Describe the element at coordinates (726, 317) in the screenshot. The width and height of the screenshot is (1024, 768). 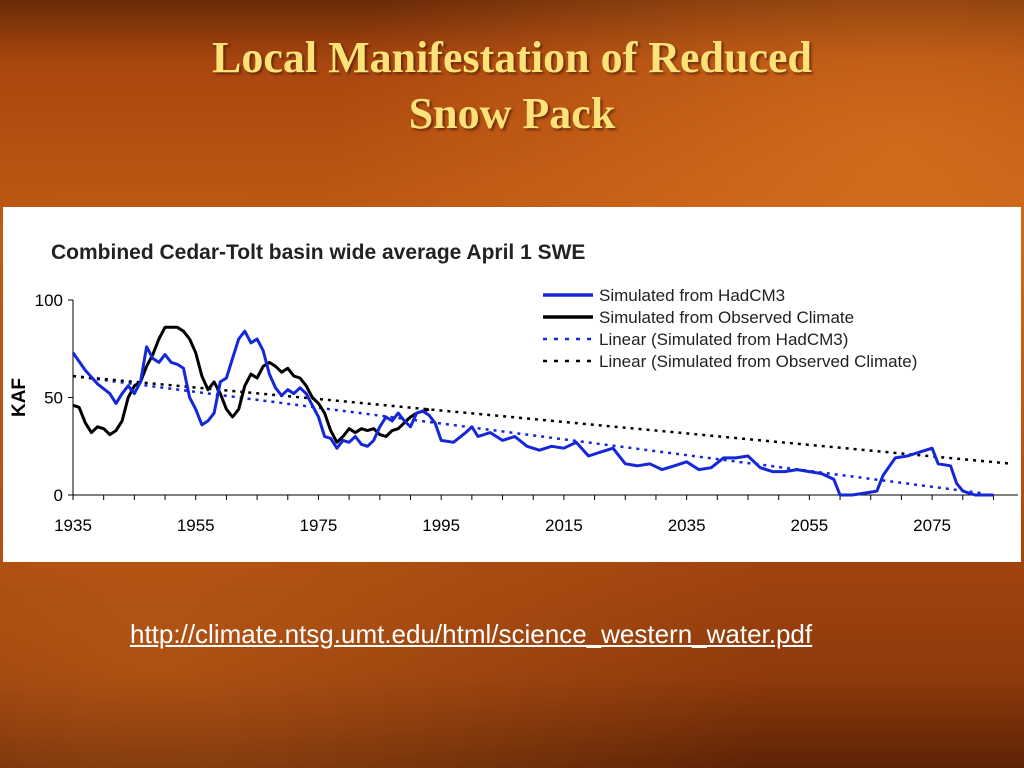
I see `legend-label-2: Simulated from Observed Climate` at that location.